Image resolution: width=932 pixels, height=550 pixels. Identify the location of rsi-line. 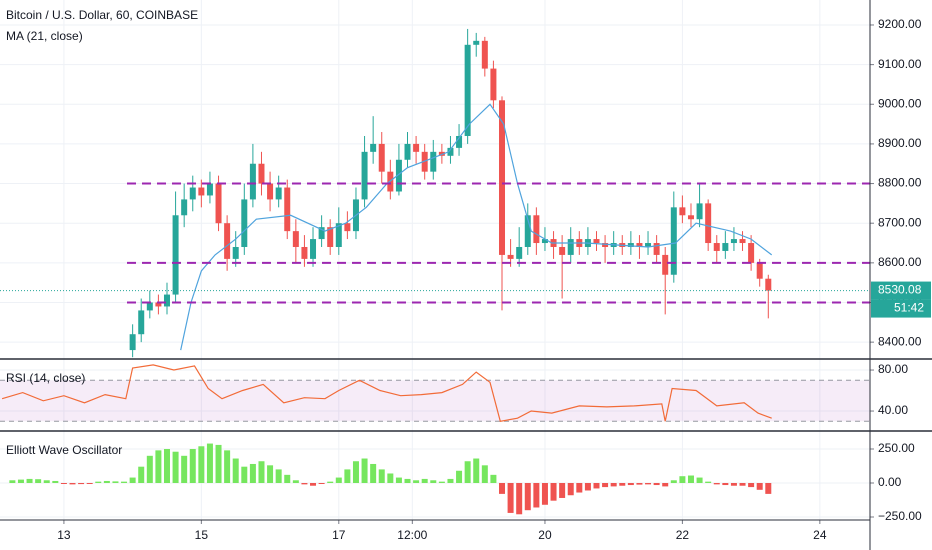
(386, 393).